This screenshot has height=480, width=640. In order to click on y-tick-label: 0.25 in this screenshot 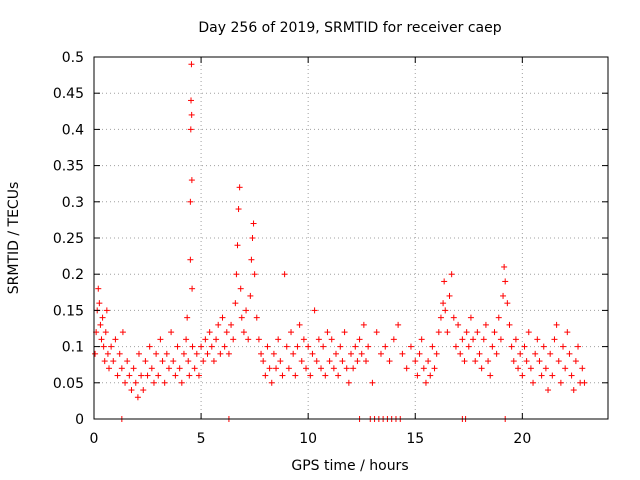, I will do `click(68, 239)`.